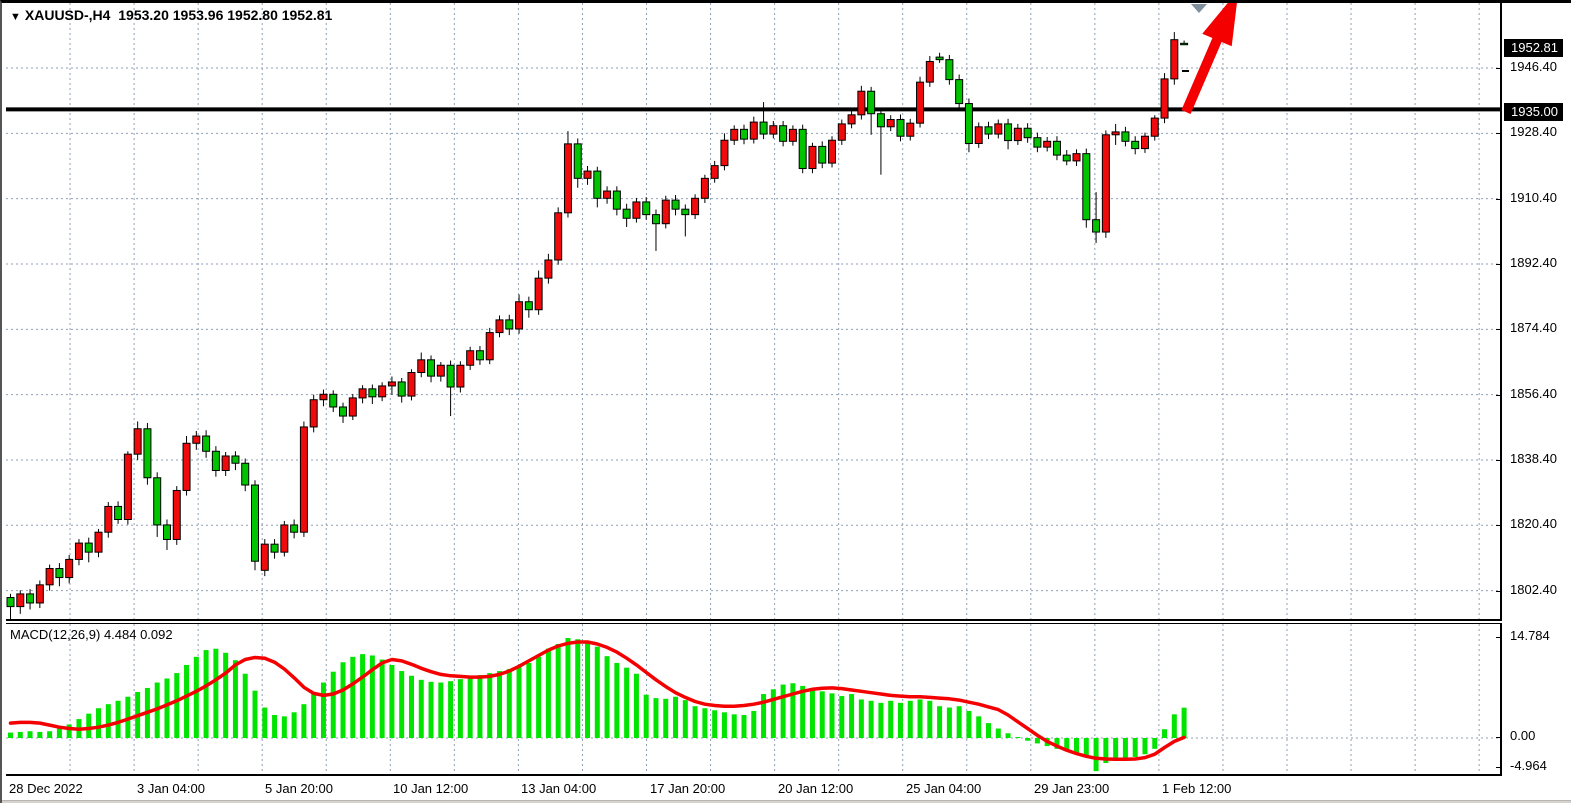 This screenshot has width=1571, height=803. Describe the element at coordinates (171, 788) in the screenshot. I see `time-tick-label: 3 Jan 04:00` at that location.